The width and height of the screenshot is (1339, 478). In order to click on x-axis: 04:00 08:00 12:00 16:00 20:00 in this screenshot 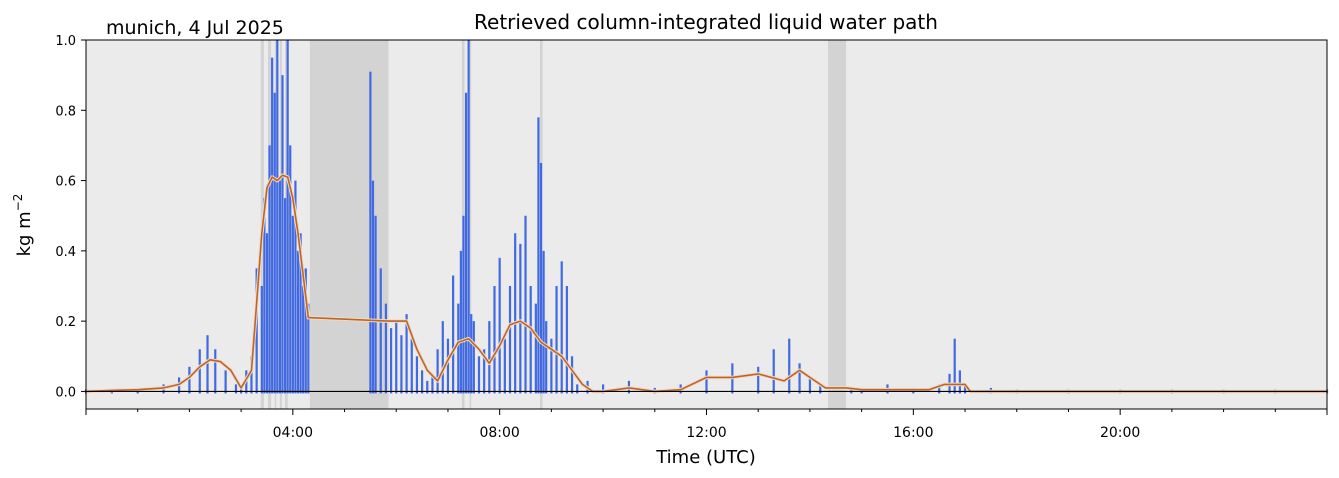, I will do `click(706, 425)`.